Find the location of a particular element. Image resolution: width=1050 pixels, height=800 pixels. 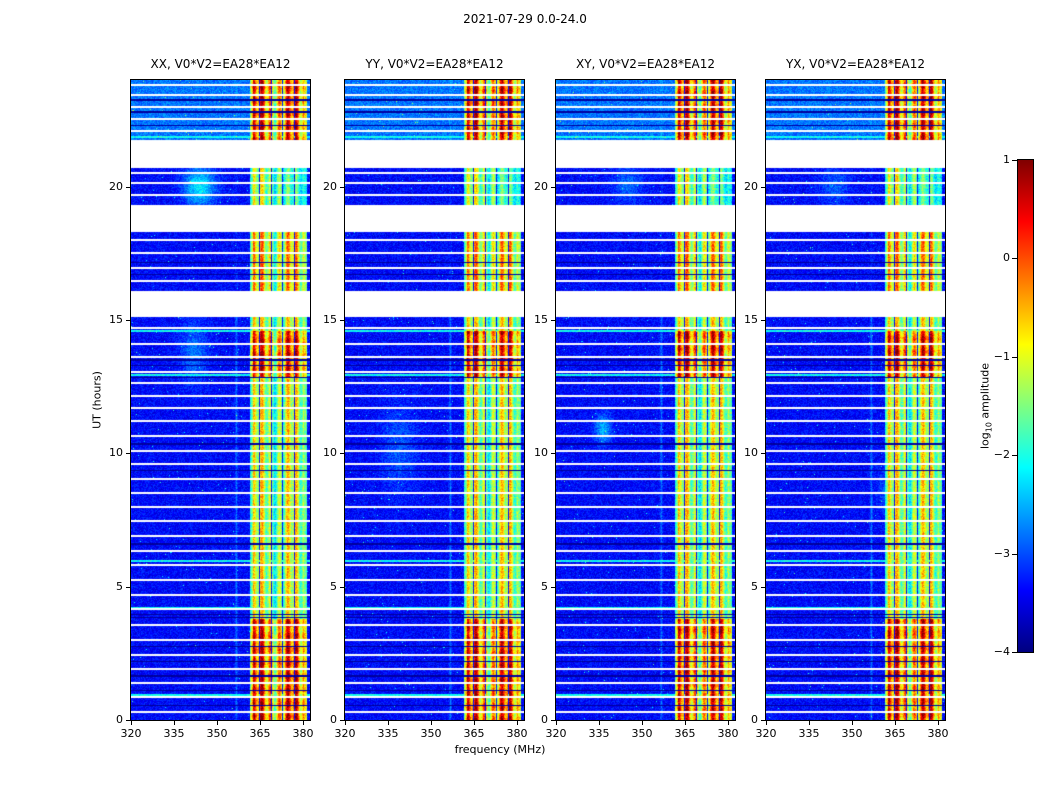

panel-title-xx: XX, V0*V2=EA28*EA12 is located at coordinates (220, 64).